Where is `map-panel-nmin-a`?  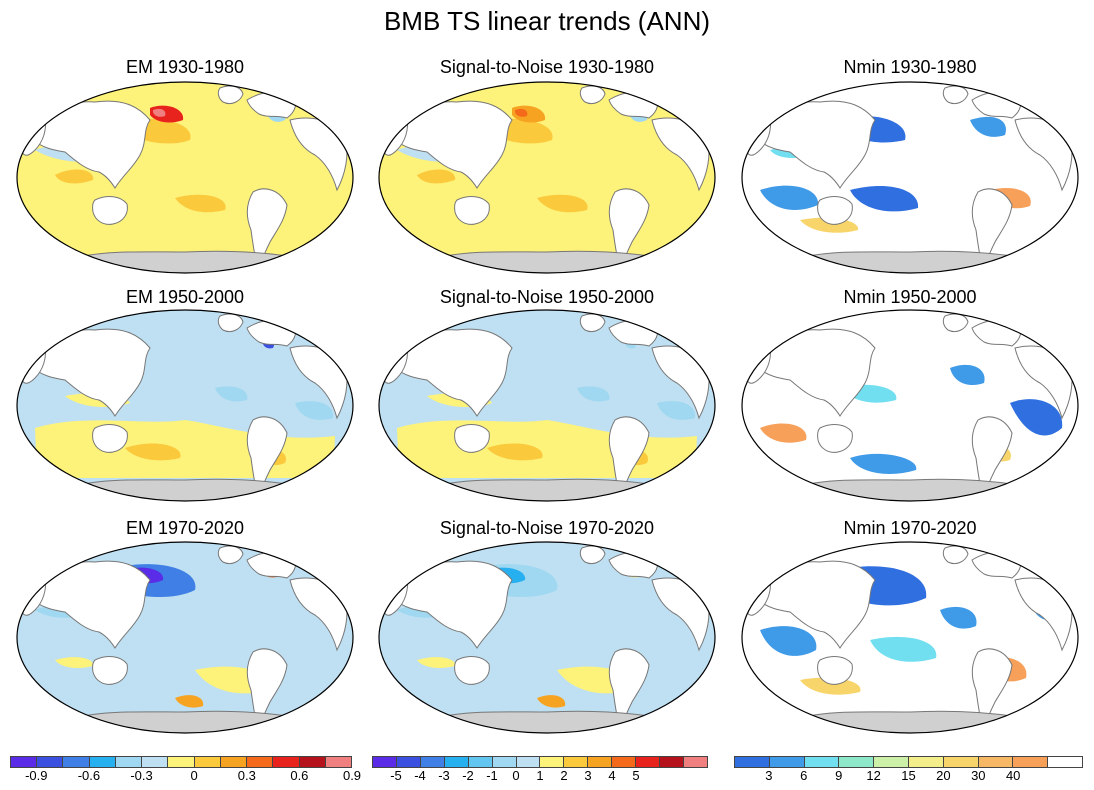
map-panel-nmin-a is located at coordinates (910, 177).